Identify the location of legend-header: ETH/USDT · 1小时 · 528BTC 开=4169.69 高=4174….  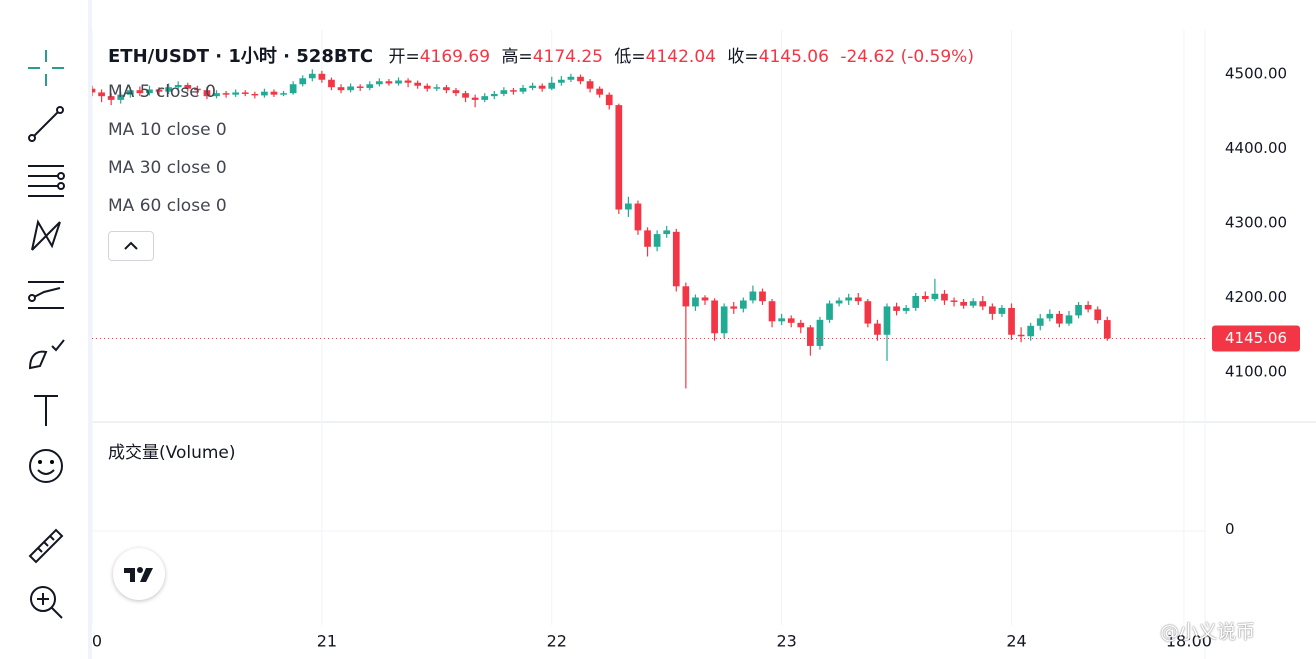
(541, 55).